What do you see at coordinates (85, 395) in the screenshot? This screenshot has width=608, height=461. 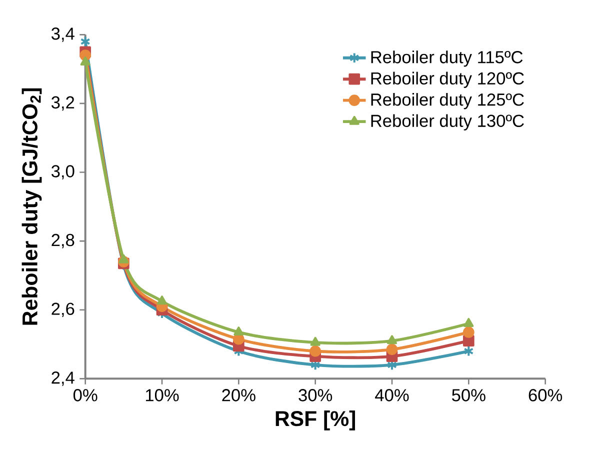 I see `x-tick-label: 0%` at bounding box center [85, 395].